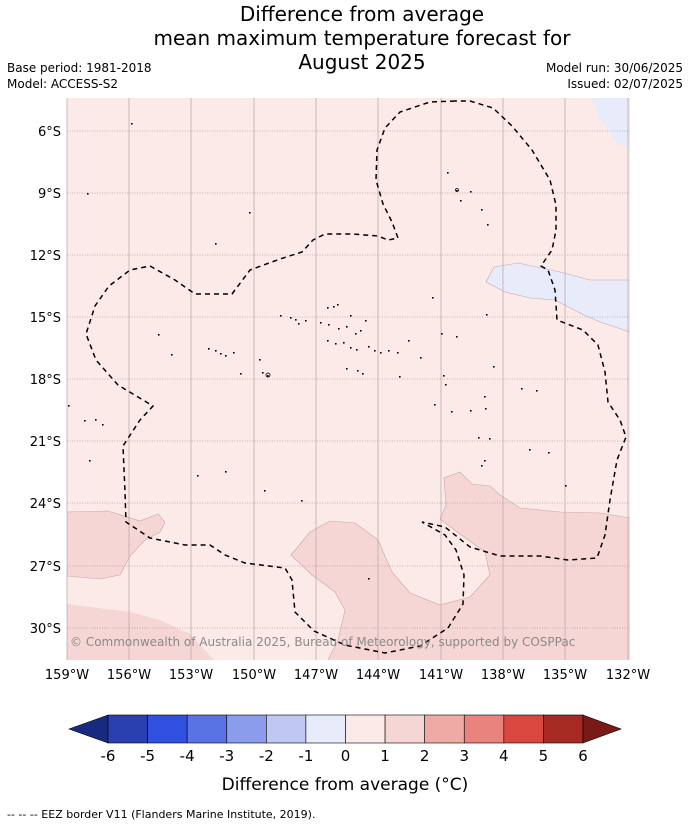 This screenshot has height=827, width=690. I want to click on title-line-3: August 2025, so click(362, 62).